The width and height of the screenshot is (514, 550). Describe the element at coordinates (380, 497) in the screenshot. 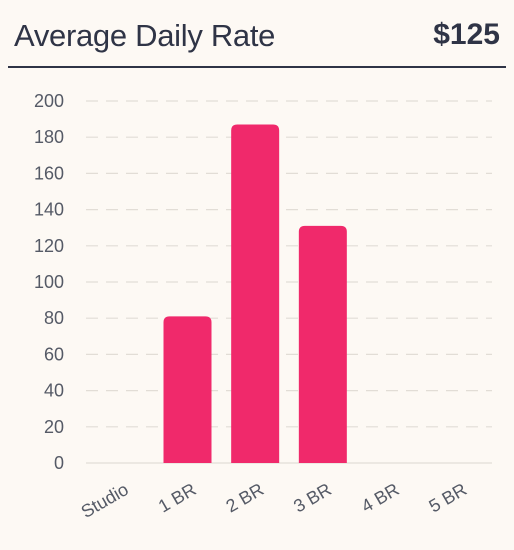

I see `x-tick-label: 4 BR` at that location.